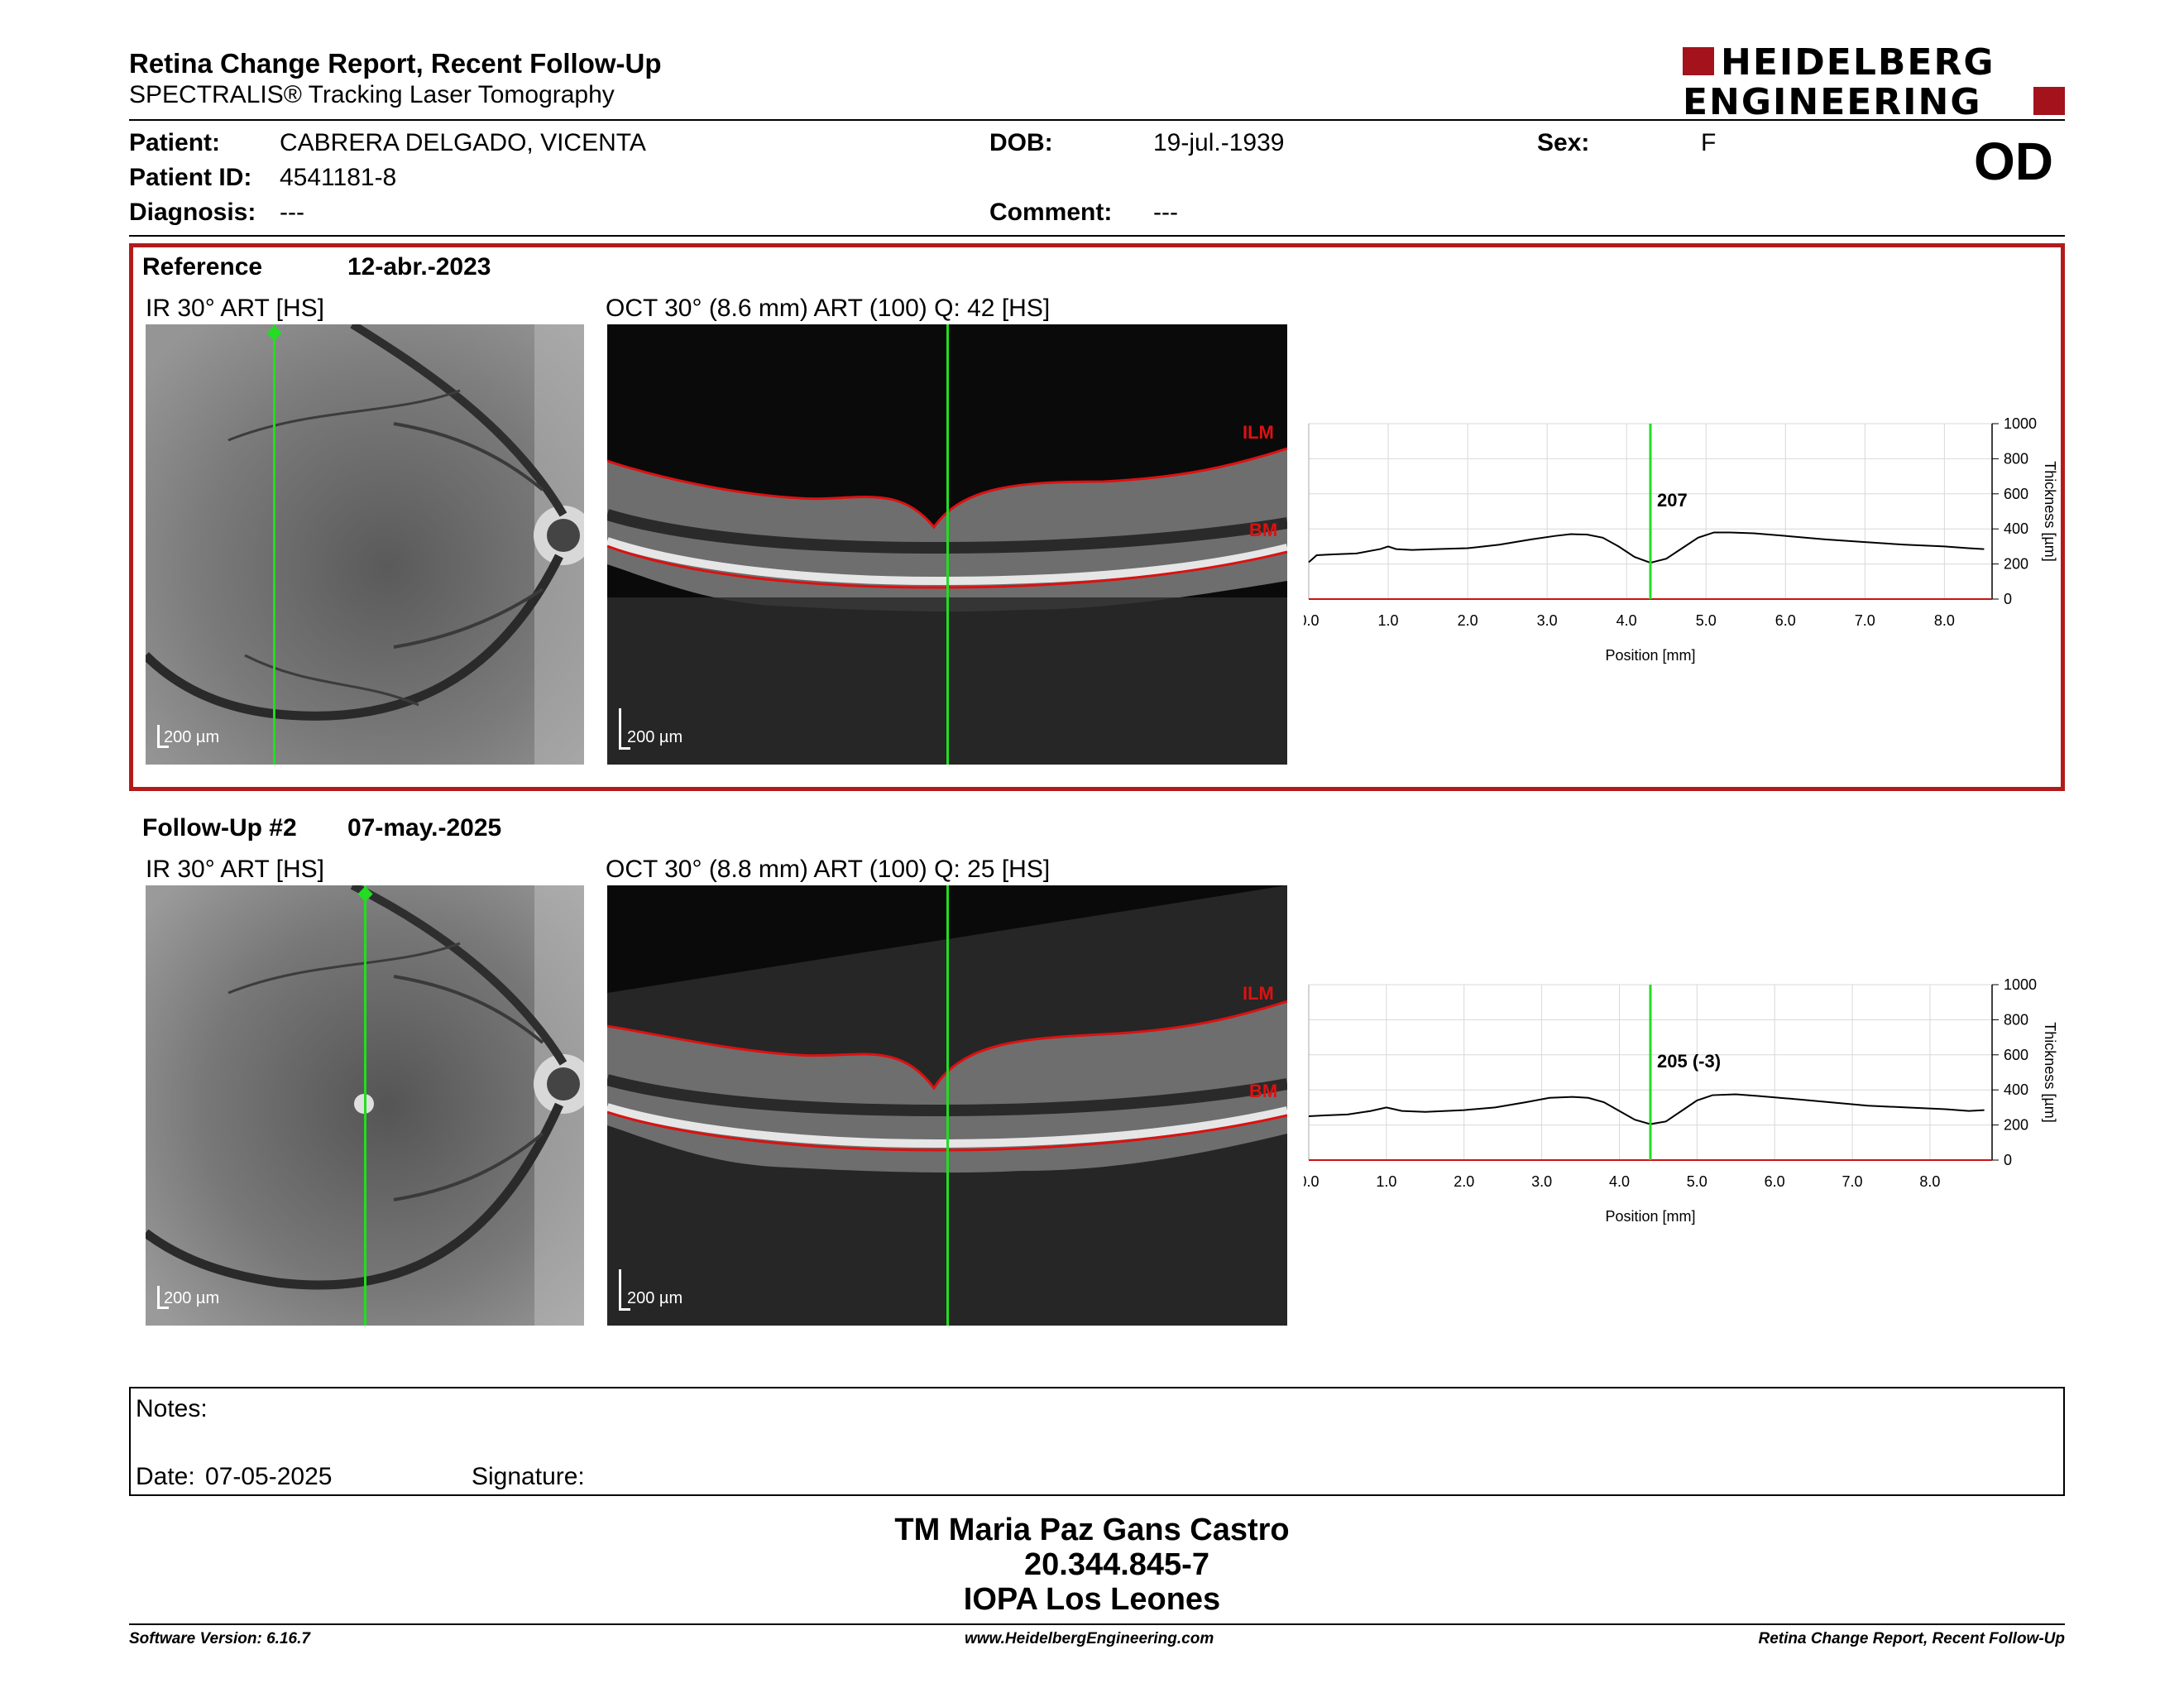  Describe the element at coordinates (1097, 1441) in the screenshot. I see `notes-box` at that location.